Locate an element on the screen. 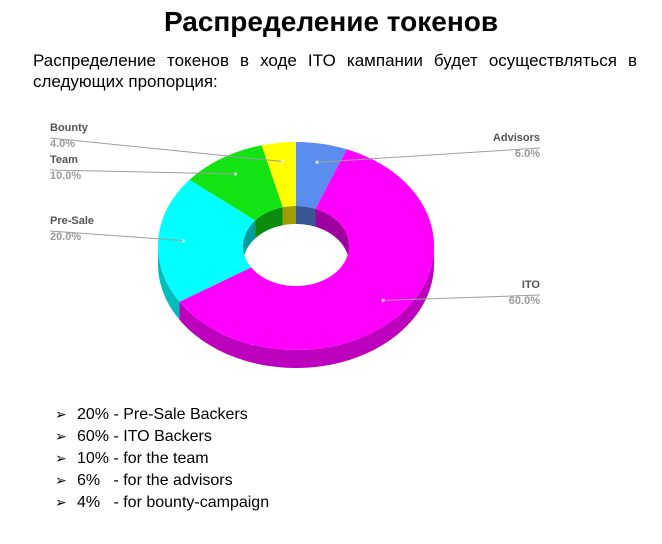 The image size is (662, 544). list-item-text: 10% - for the team is located at coordinates (143, 458).